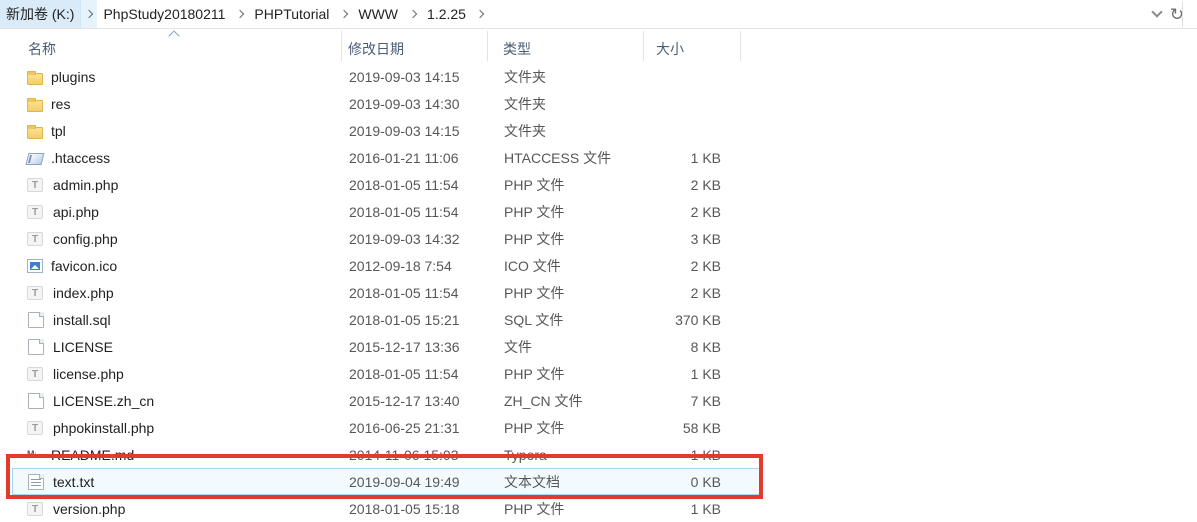  I want to click on address-bar-divider, so click(1182, 14).